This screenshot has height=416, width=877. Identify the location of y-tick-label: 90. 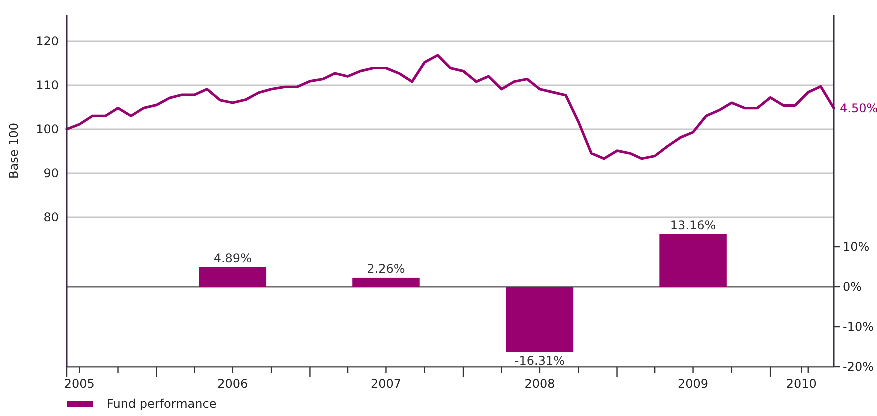
(51, 173).